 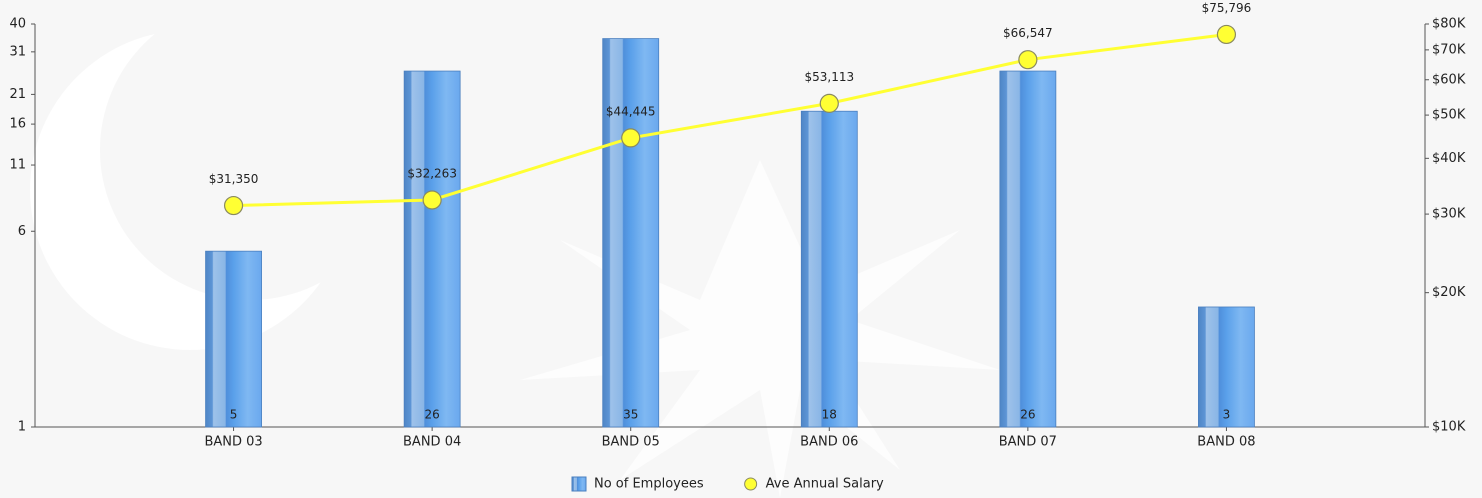 What do you see at coordinates (1028, 442) in the screenshot?
I see `x-tick-label: BAND 07` at bounding box center [1028, 442].